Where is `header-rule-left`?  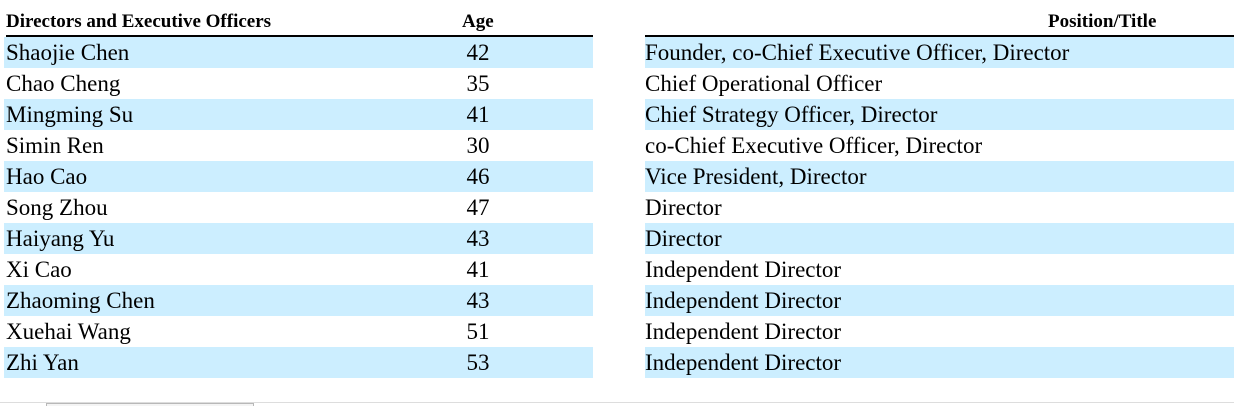 header-rule-left is located at coordinates (299, 36).